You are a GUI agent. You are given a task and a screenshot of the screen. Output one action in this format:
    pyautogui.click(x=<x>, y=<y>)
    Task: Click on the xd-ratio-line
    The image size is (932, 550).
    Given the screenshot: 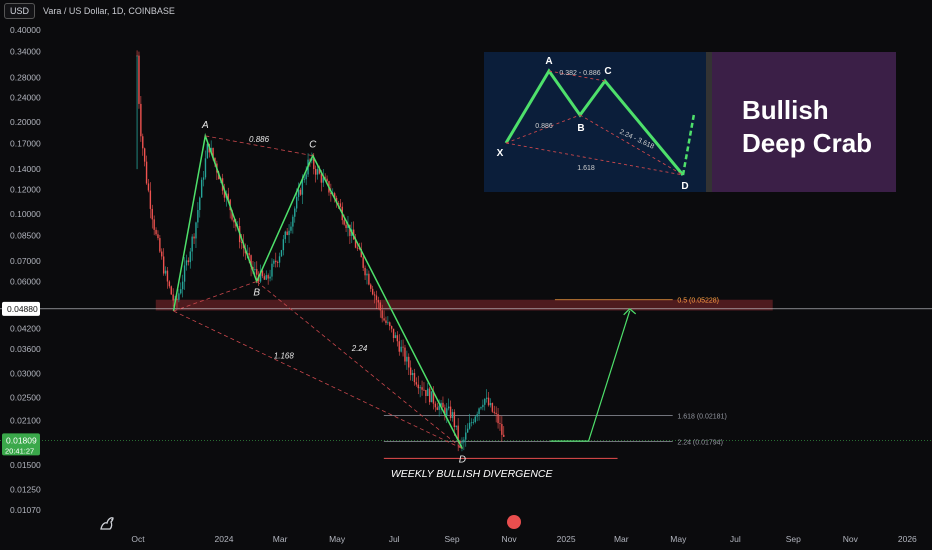 What is the action you would take?
    pyautogui.click(x=318, y=379)
    